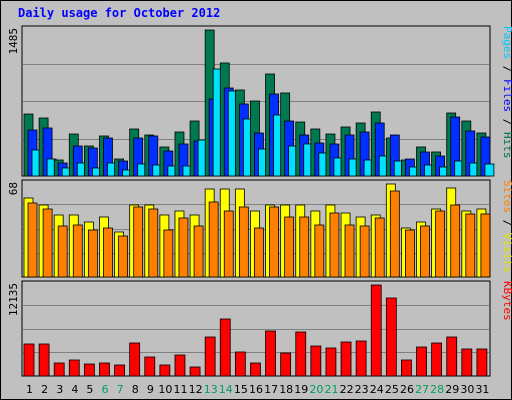  Describe the element at coordinates (13, 188) in the screenshot. I see `y-axis-max-label: 68` at that location.